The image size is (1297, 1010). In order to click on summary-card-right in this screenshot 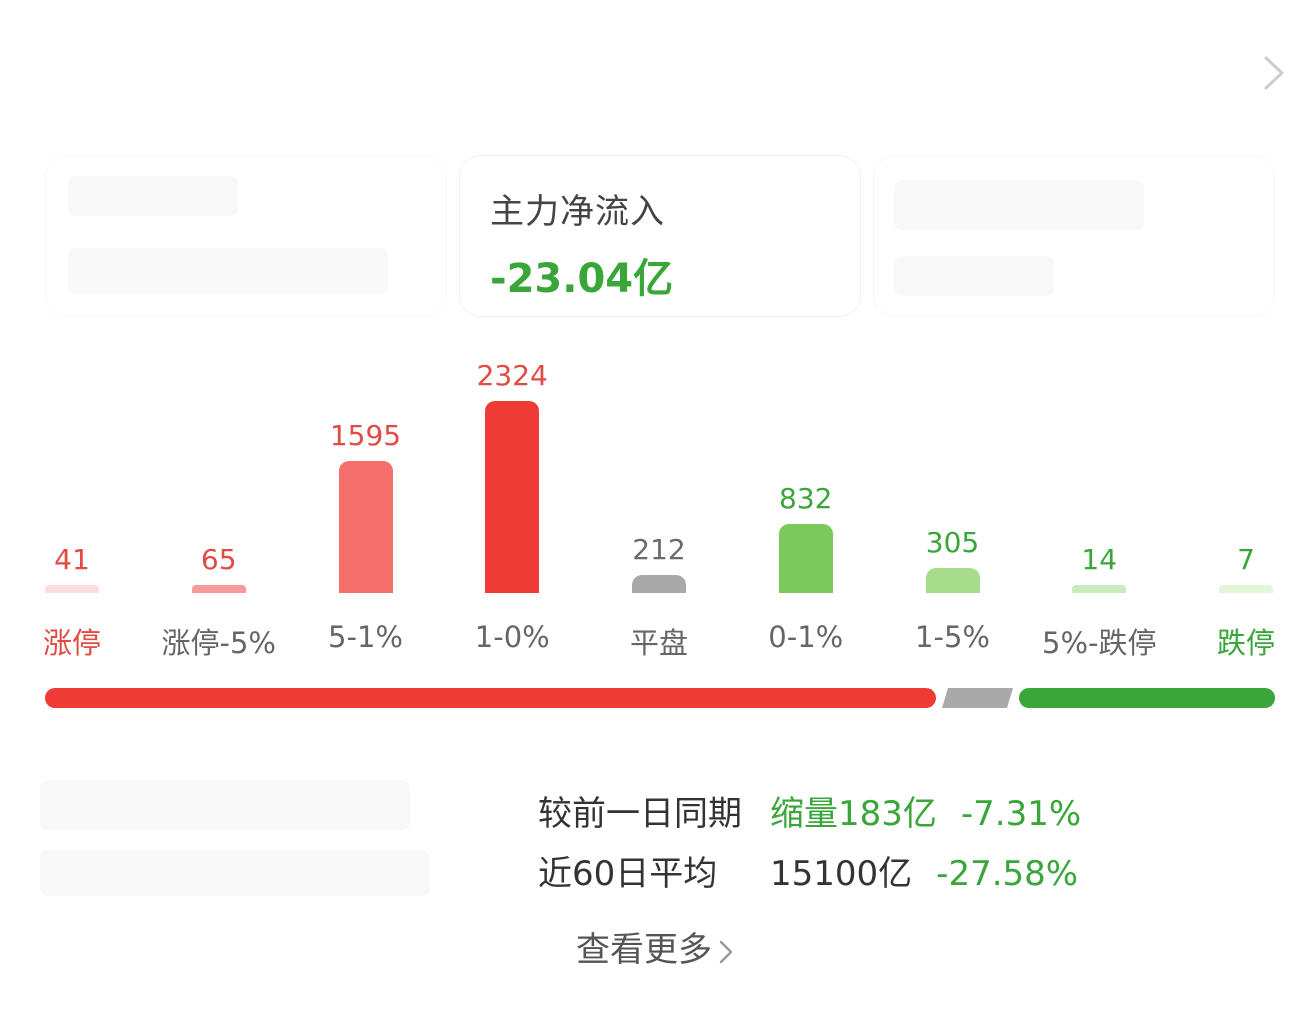, I will do `click(1074, 236)`.